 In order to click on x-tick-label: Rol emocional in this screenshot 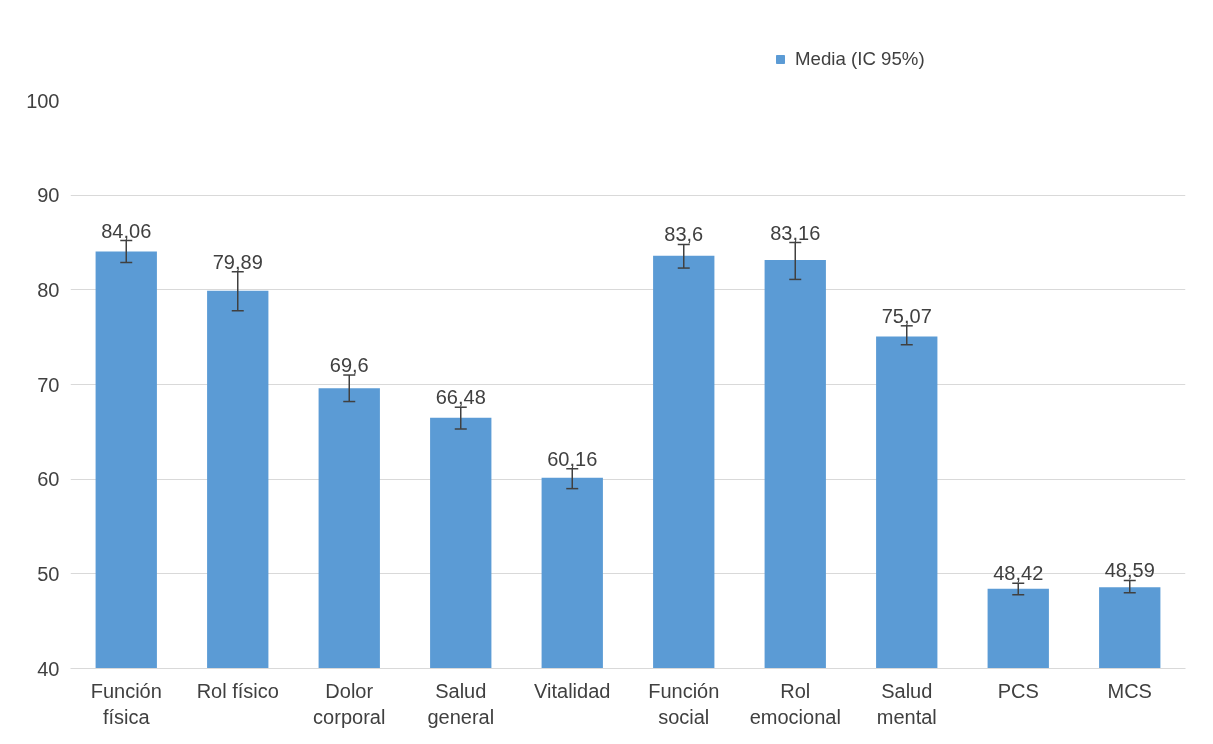, I will do `click(795, 703)`.